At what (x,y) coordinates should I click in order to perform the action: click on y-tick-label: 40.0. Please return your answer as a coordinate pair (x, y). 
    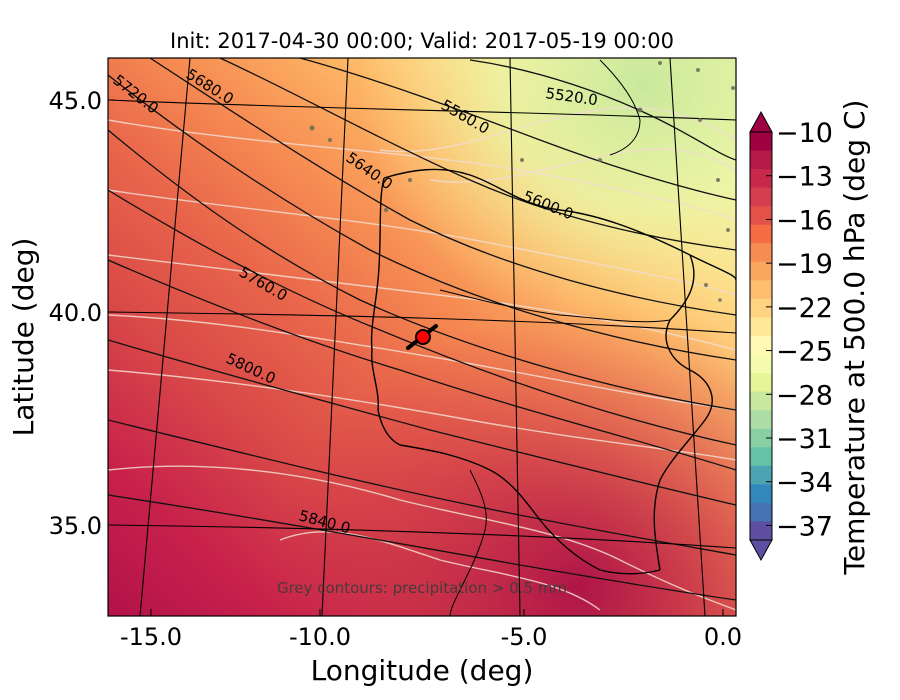
    Looking at the image, I should click on (75, 313).